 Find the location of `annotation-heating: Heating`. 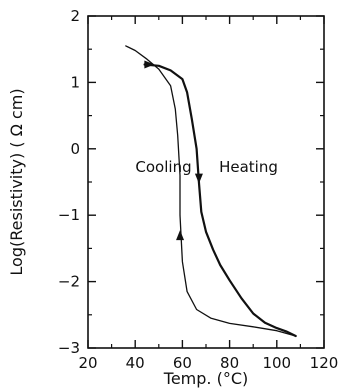

annotation-heating: Heating is located at coordinates (248, 167).